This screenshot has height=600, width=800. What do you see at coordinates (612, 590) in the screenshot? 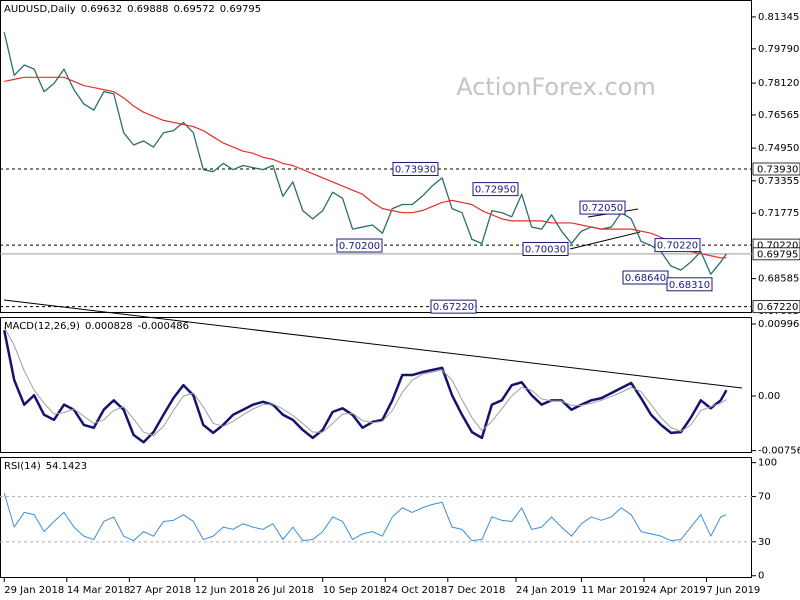
I see `x-tick-label: 11 Mar 2019` at bounding box center [612, 590].